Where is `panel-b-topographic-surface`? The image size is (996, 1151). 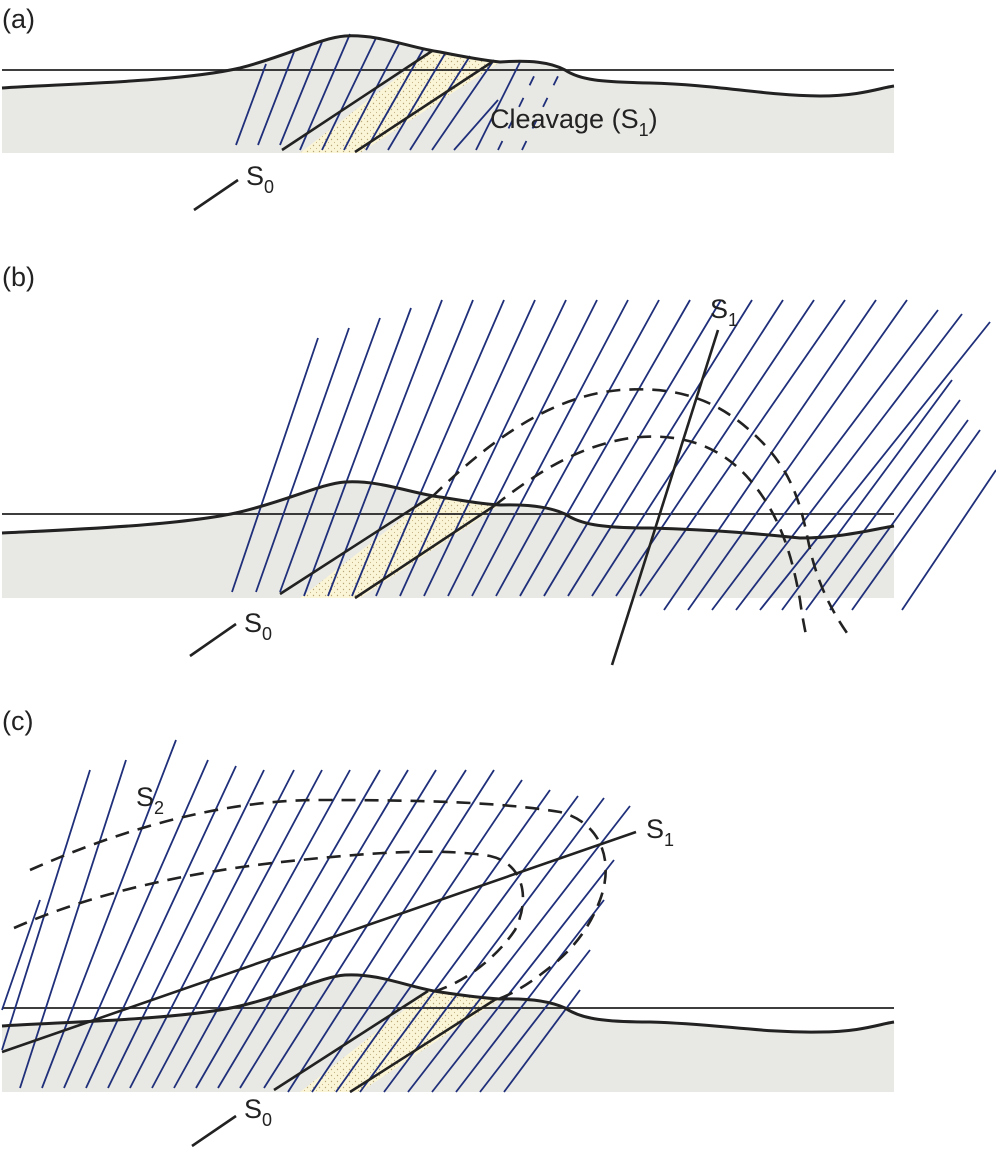
panel-b-topographic-surface is located at coordinates (448, 510).